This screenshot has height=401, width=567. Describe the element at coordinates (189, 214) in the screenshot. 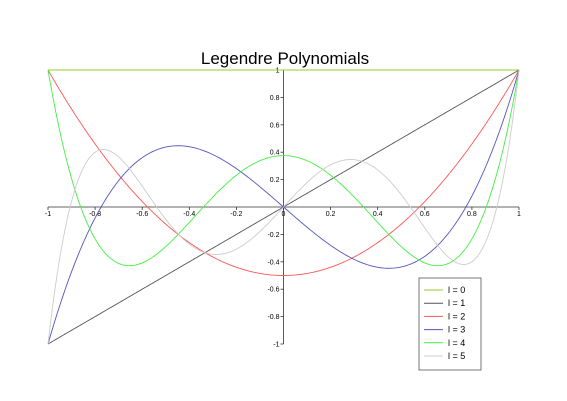

I see `x-tick-label: -0.4` at that location.